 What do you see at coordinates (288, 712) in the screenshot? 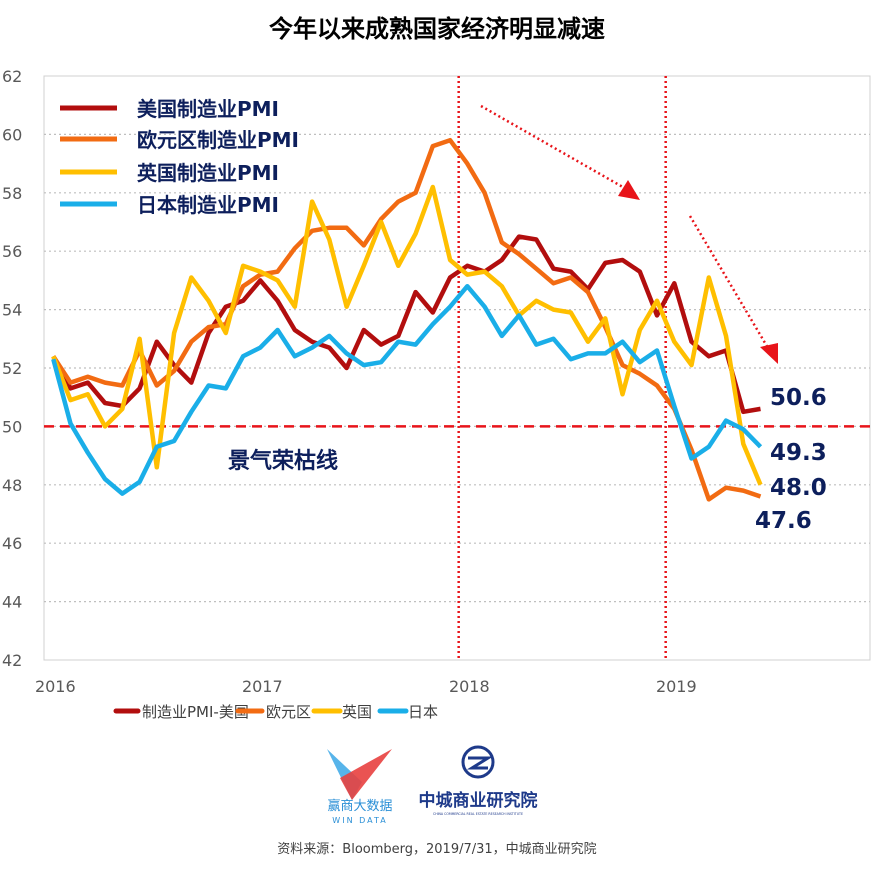
I see `legend-euro: 欧元区` at bounding box center [288, 712].